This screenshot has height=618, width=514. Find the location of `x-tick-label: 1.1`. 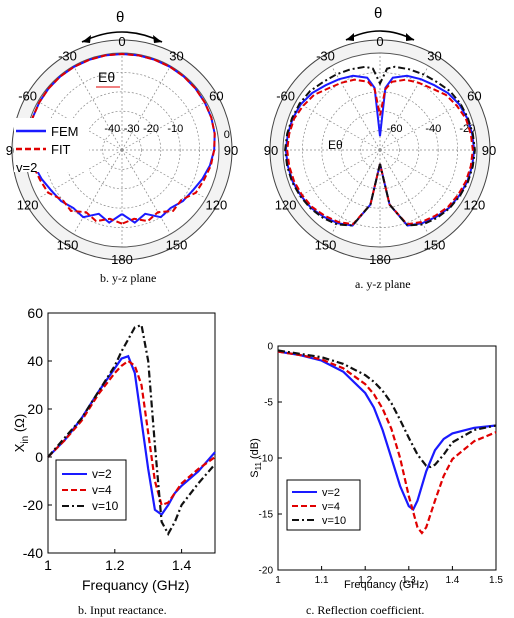

x-tick-label: 1.1 is located at coordinates (322, 580).